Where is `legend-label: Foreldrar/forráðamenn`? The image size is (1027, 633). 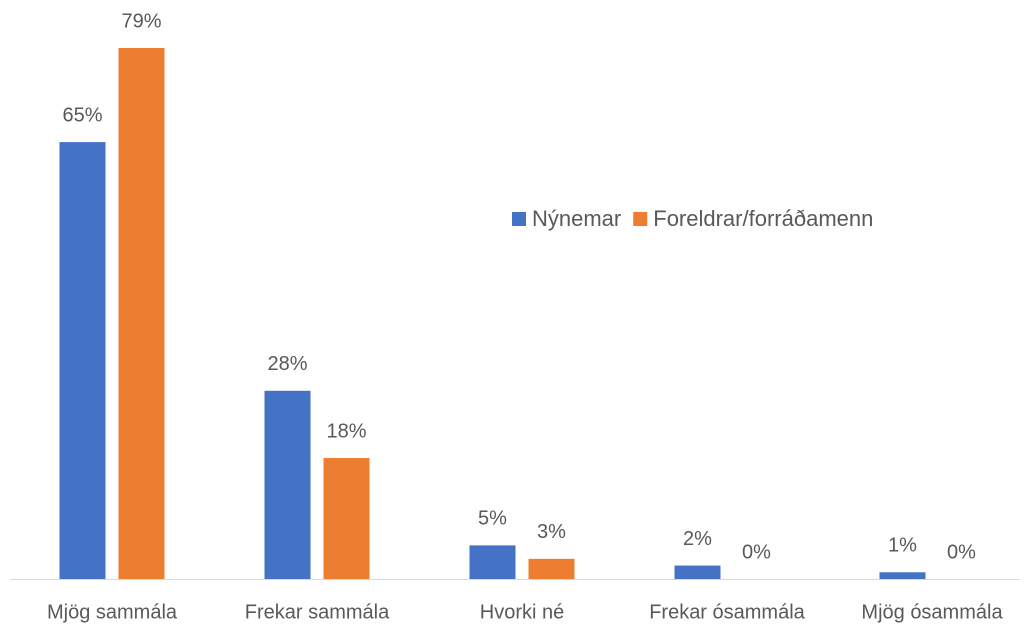
legend-label: Foreldrar/forráðamenn is located at coordinates (763, 218).